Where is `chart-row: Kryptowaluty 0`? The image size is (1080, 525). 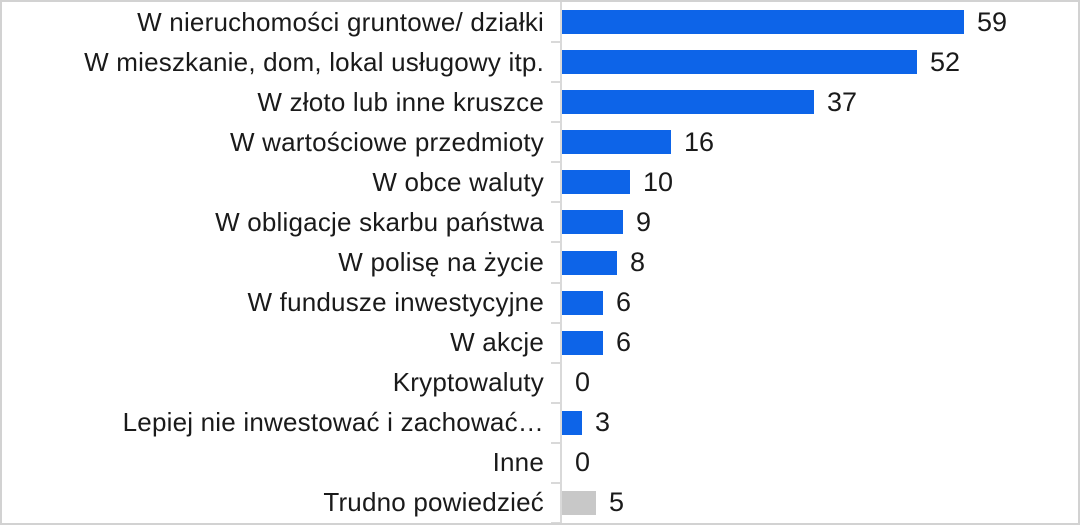
chart-row: Kryptowaluty 0 is located at coordinates (540, 383).